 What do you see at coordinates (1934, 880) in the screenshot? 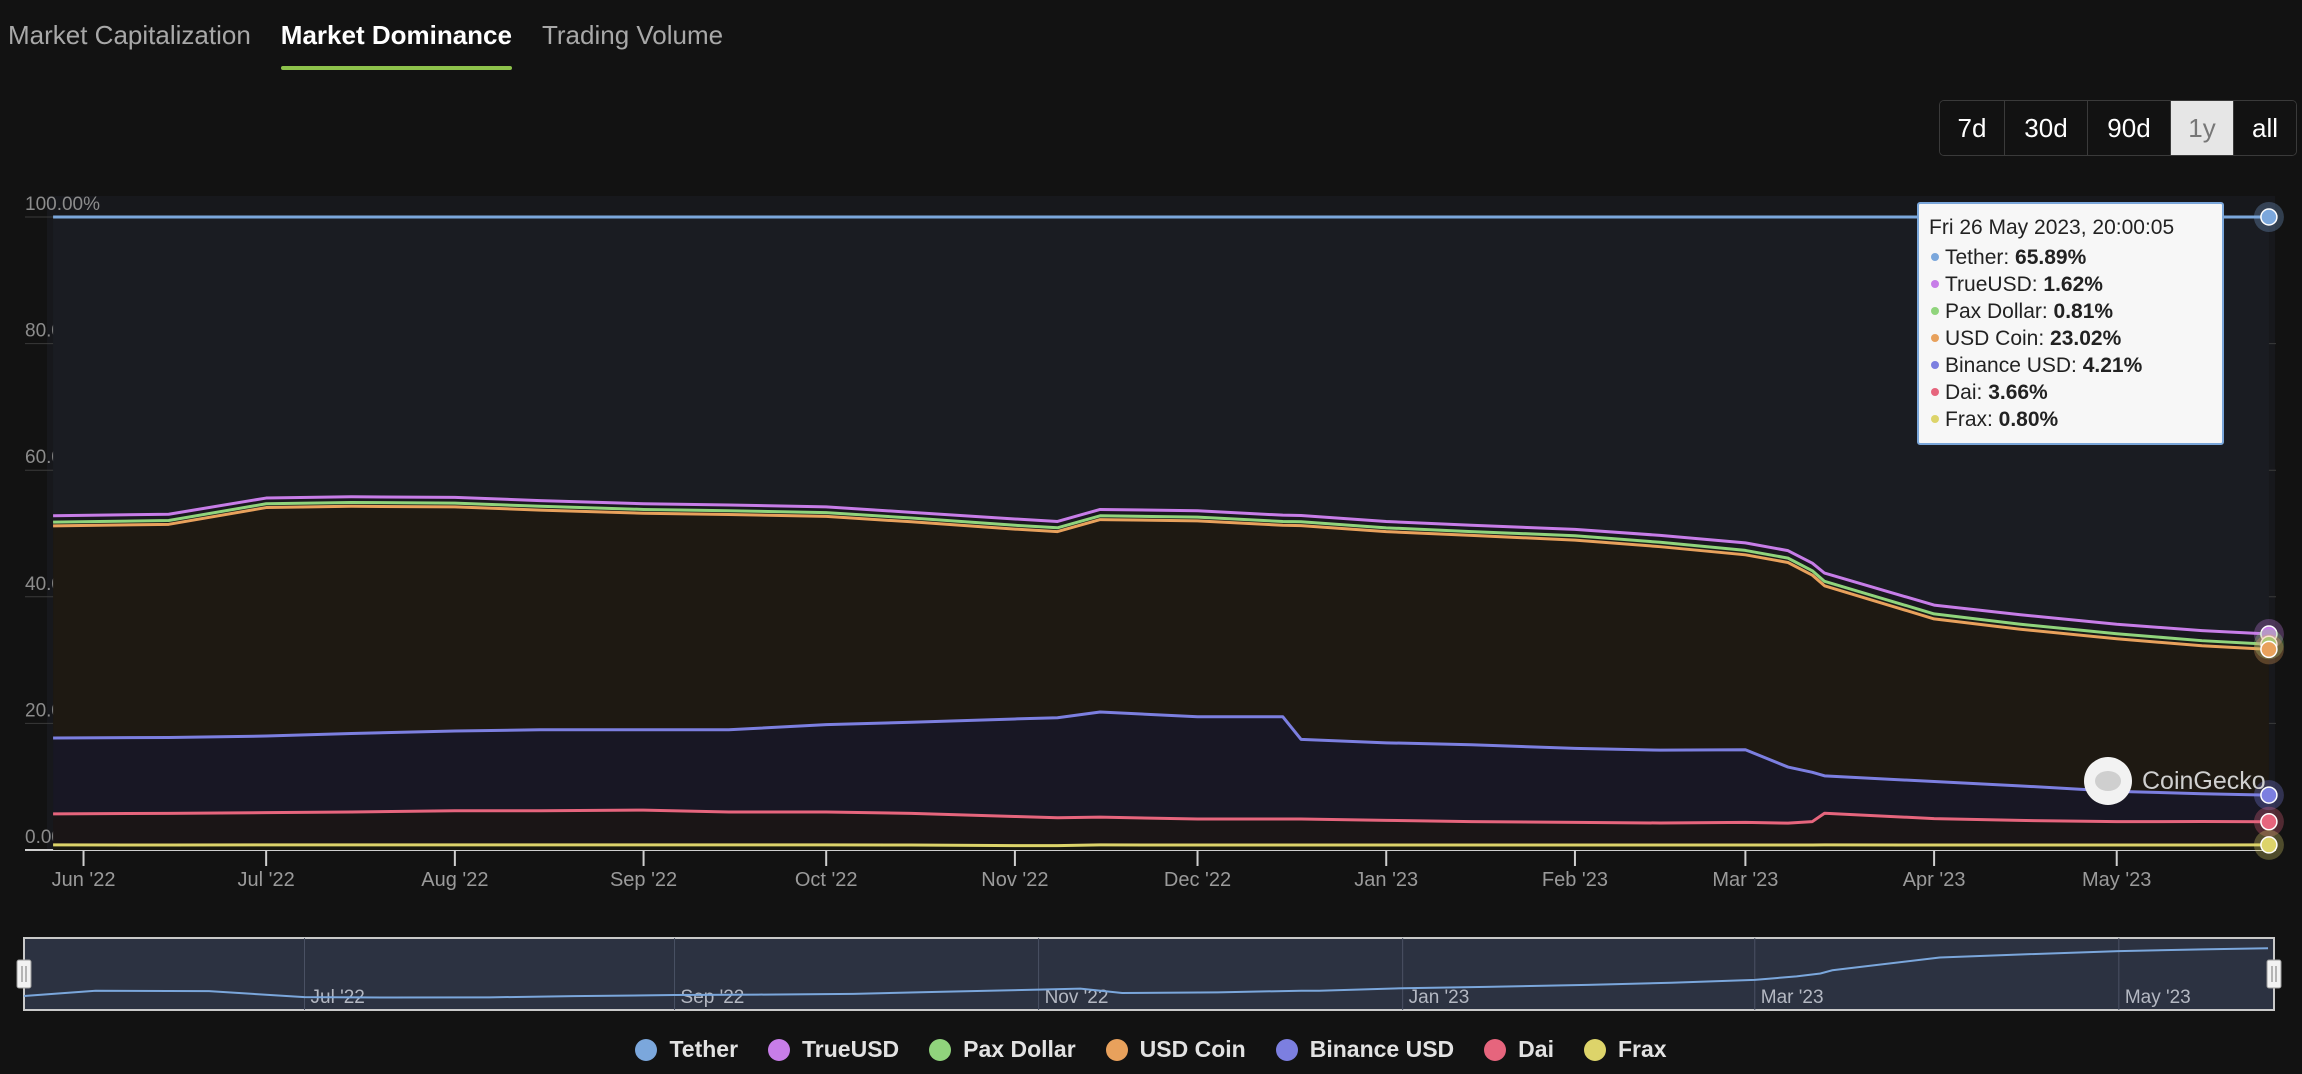
I see `x-tick-label: Apr '23` at bounding box center [1934, 880].